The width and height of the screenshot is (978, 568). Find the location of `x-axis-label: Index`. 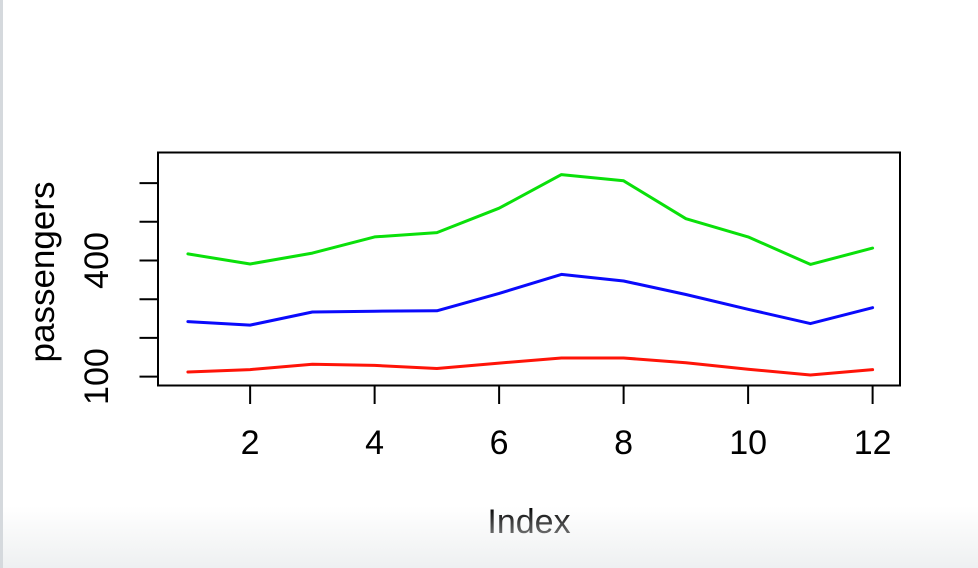

x-axis-label: Index is located at coordinates (528, 522).